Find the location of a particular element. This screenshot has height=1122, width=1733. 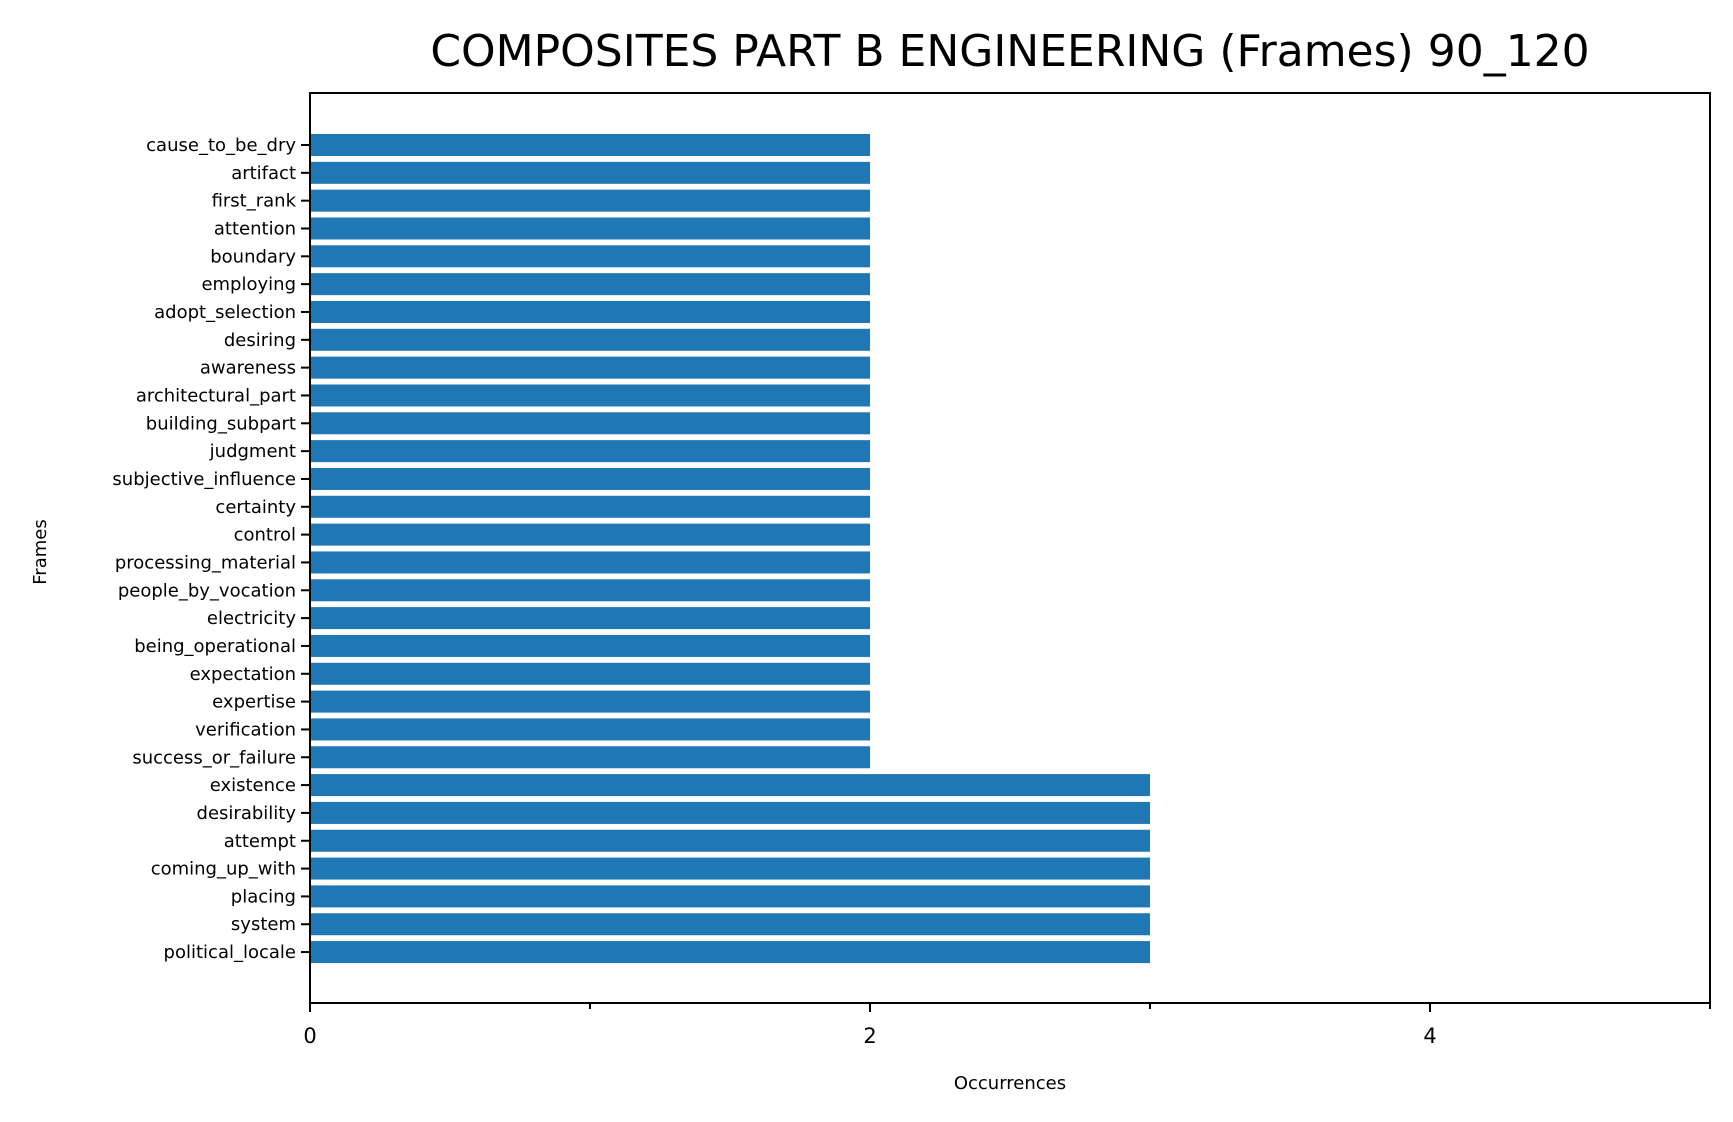

bar-political_locale is located at coordinates (730, 952).